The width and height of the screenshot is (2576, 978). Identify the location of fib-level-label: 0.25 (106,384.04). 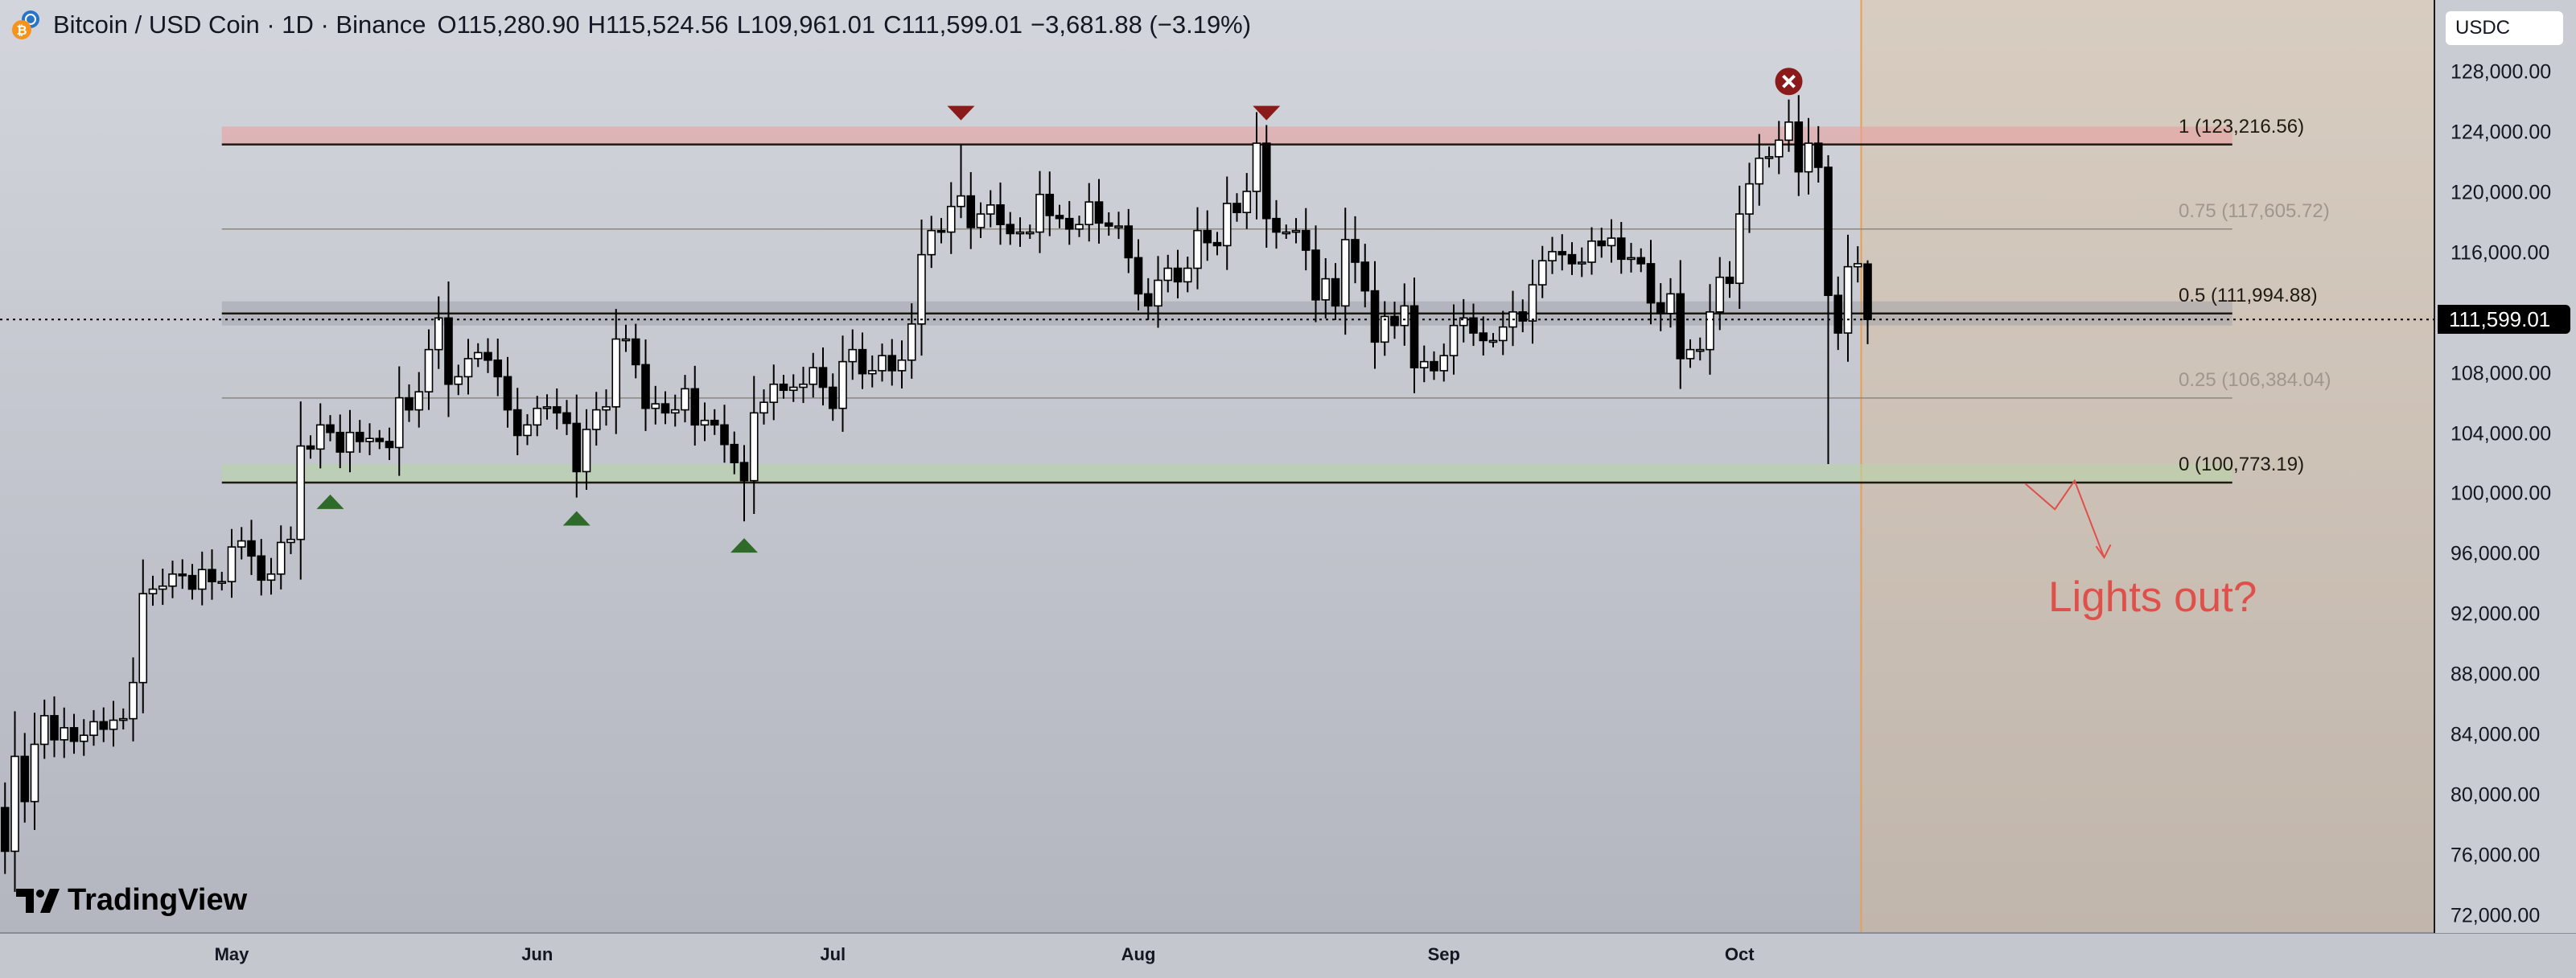
(2255, 379).